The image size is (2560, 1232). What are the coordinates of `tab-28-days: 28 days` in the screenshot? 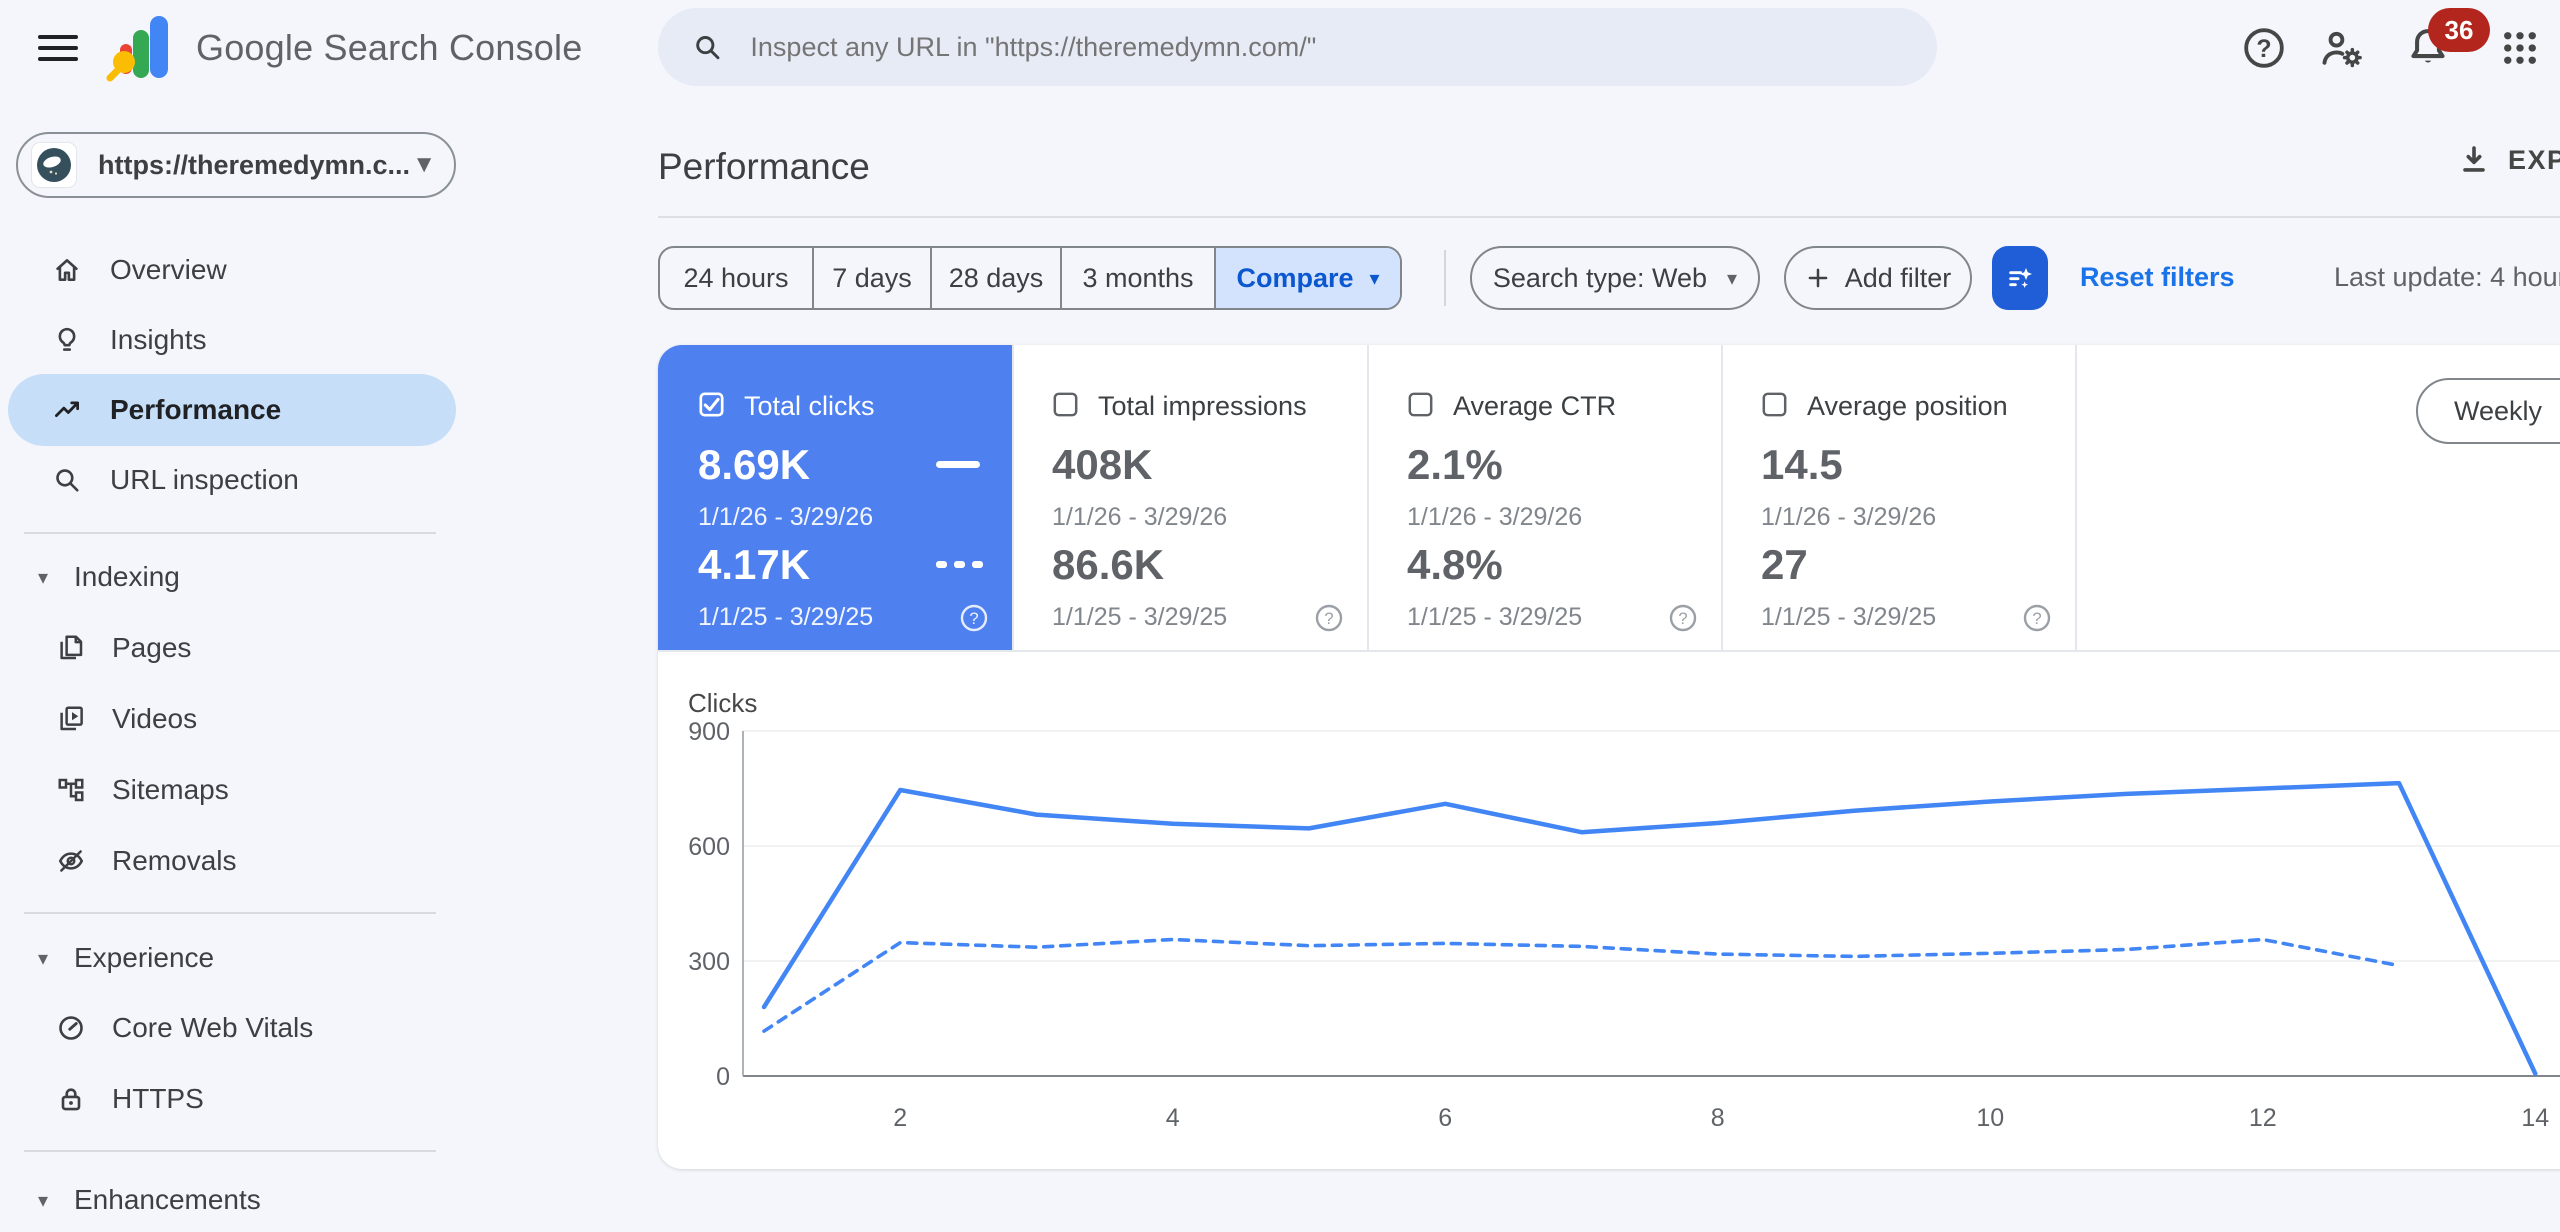 It's located at (995, 278).